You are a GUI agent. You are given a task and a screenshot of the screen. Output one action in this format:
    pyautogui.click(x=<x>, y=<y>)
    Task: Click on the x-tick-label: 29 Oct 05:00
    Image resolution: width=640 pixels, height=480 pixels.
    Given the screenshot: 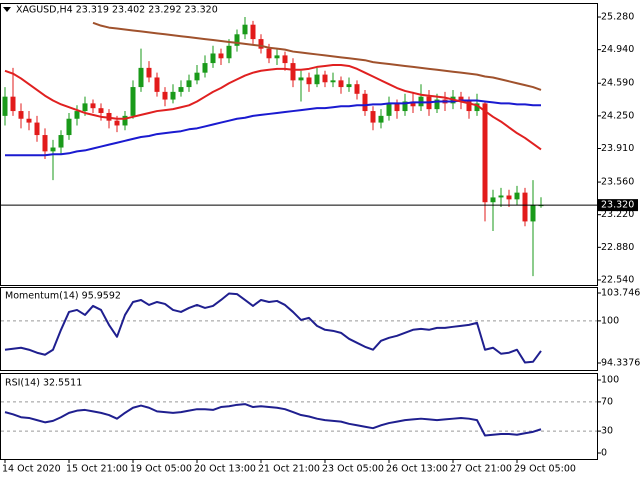 What is the action you would take?
    pyautogui.click(x=545, y=469)
    